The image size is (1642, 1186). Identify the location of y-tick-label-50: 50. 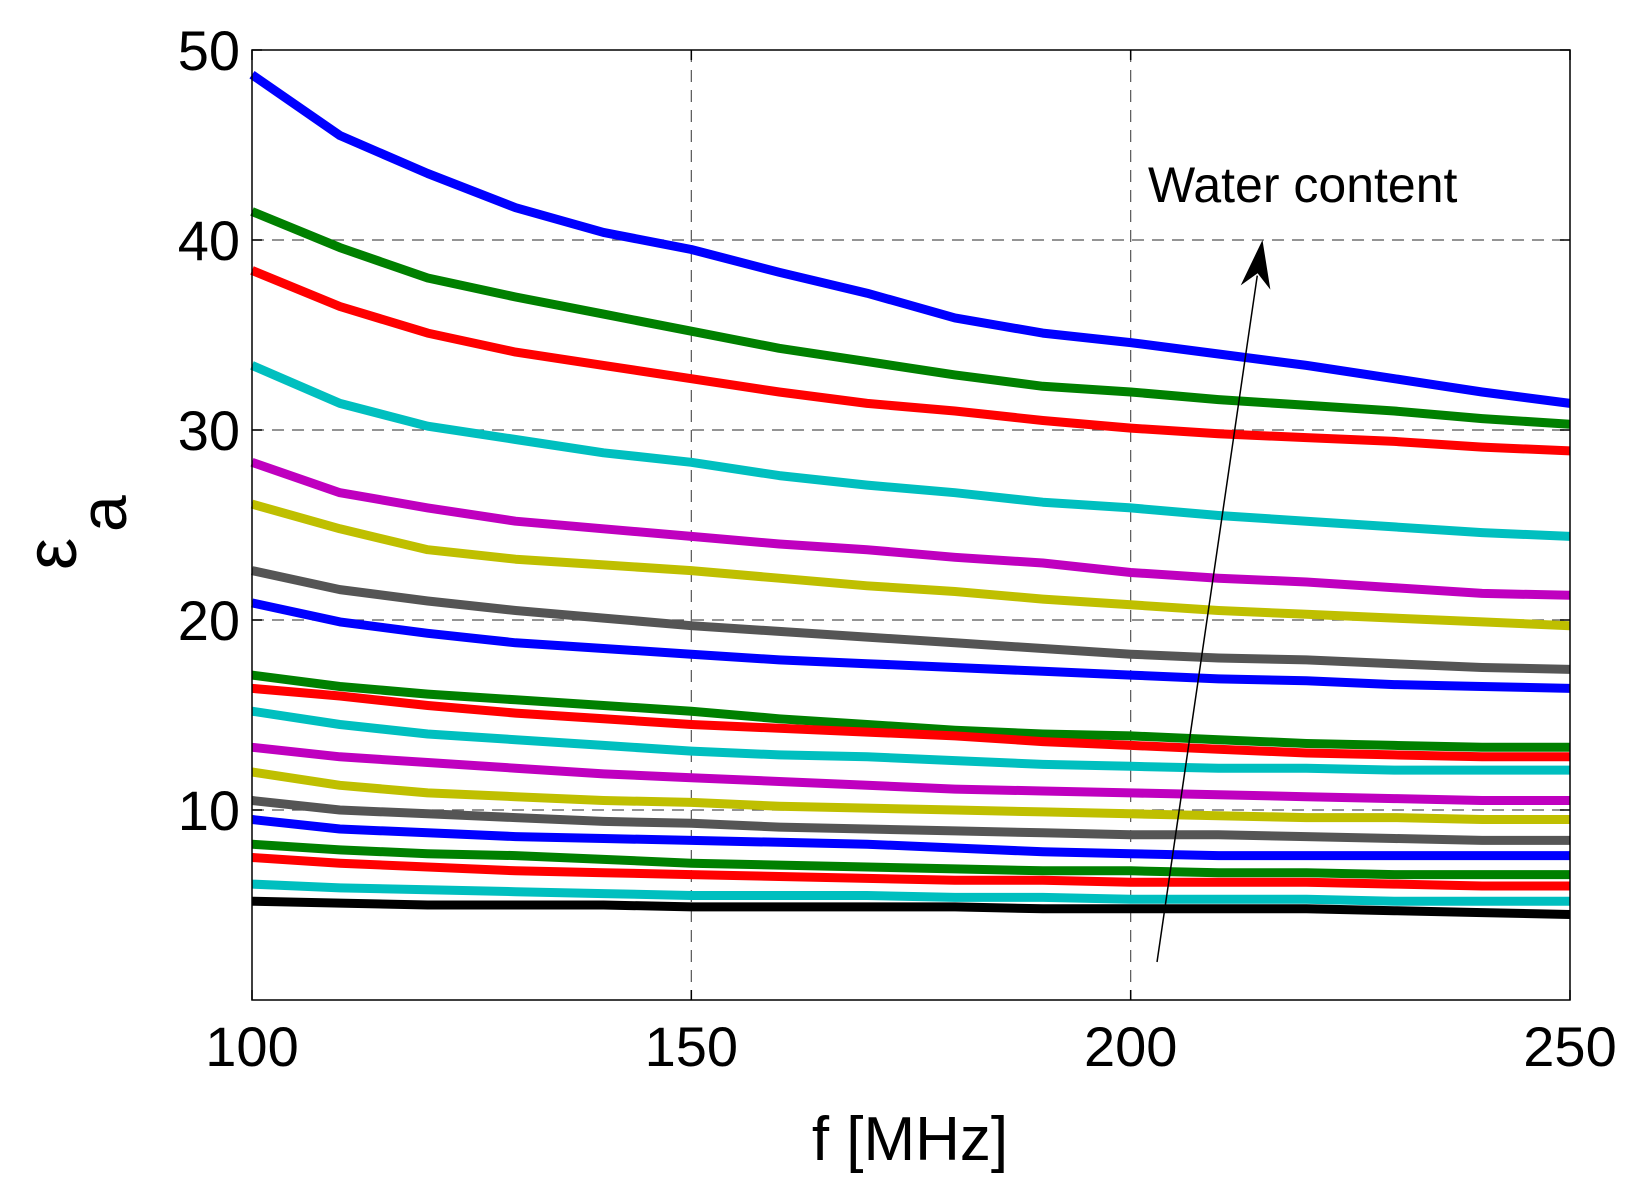
(209, 50).